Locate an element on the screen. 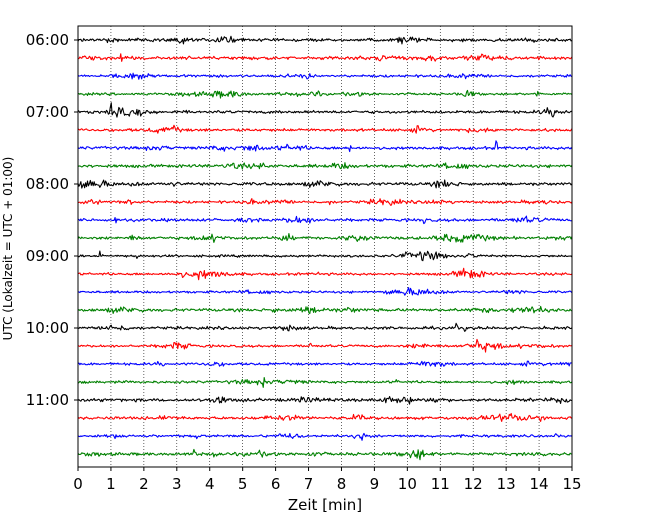 Image resolution: width=650 pixels, height=524 pixels. y-tick-label: 09:00 is located at coordinates (47, 256).